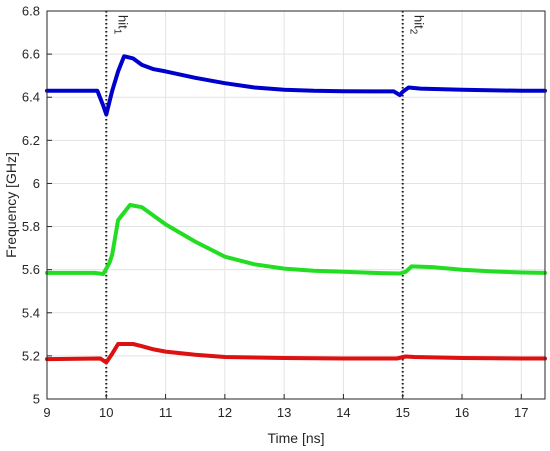 Image resolution: width=550 pixels, height=451 pixels. What do you see at coordinates (521, 412) in the screenshot?
I see `x-tick-label: 17` at bounding box center [521, 412].